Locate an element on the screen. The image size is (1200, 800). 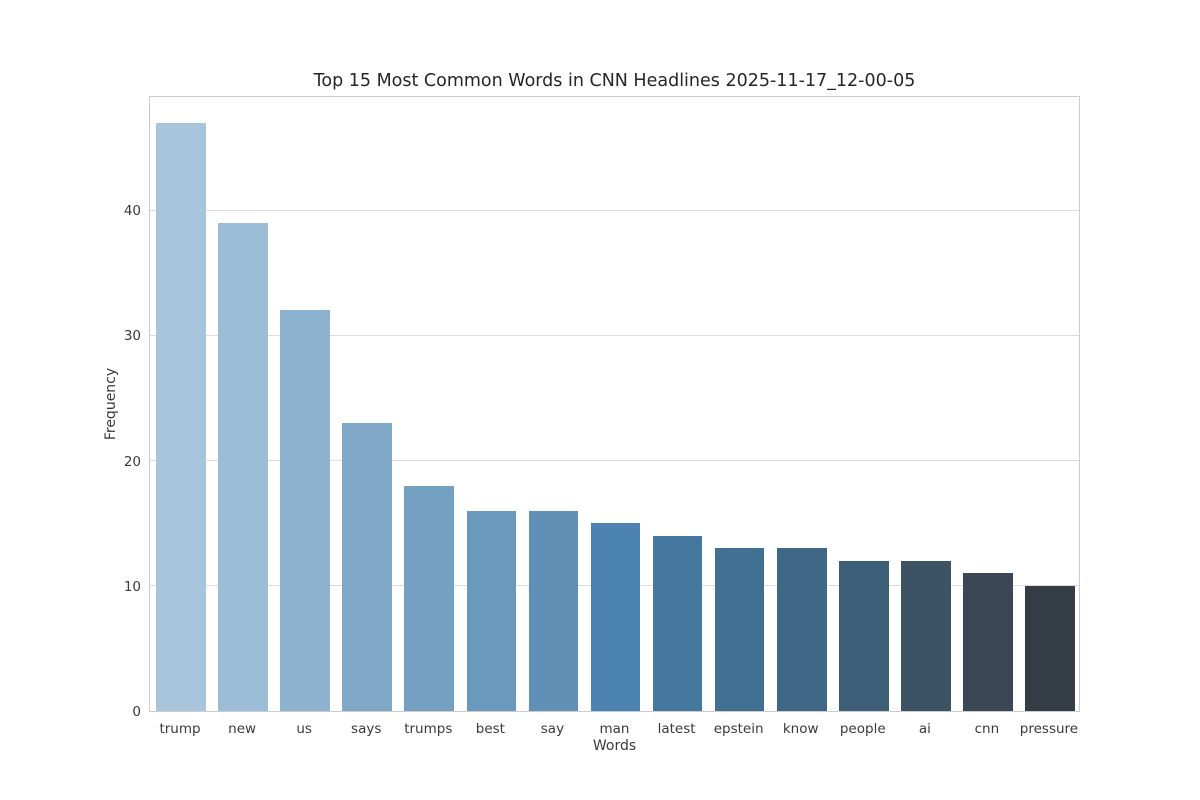
x-tick-label: man is located at coordinates (614, 729).